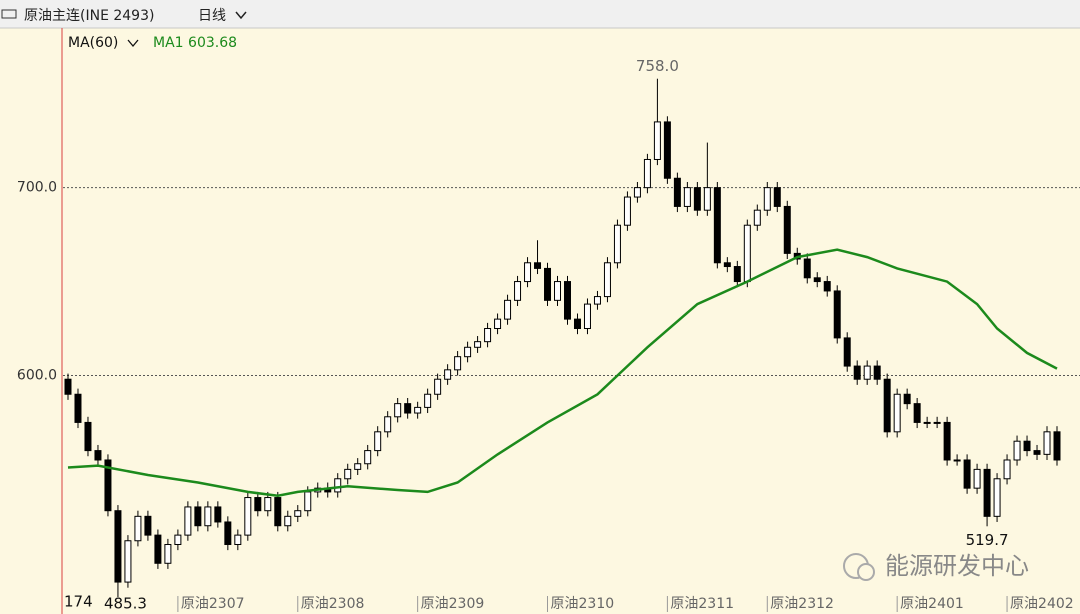 The height and width of the screenshot is (614, 1080). Describe the element at coordinates (866, 572) in the screenshot. I see `watermark-icon` at that location.